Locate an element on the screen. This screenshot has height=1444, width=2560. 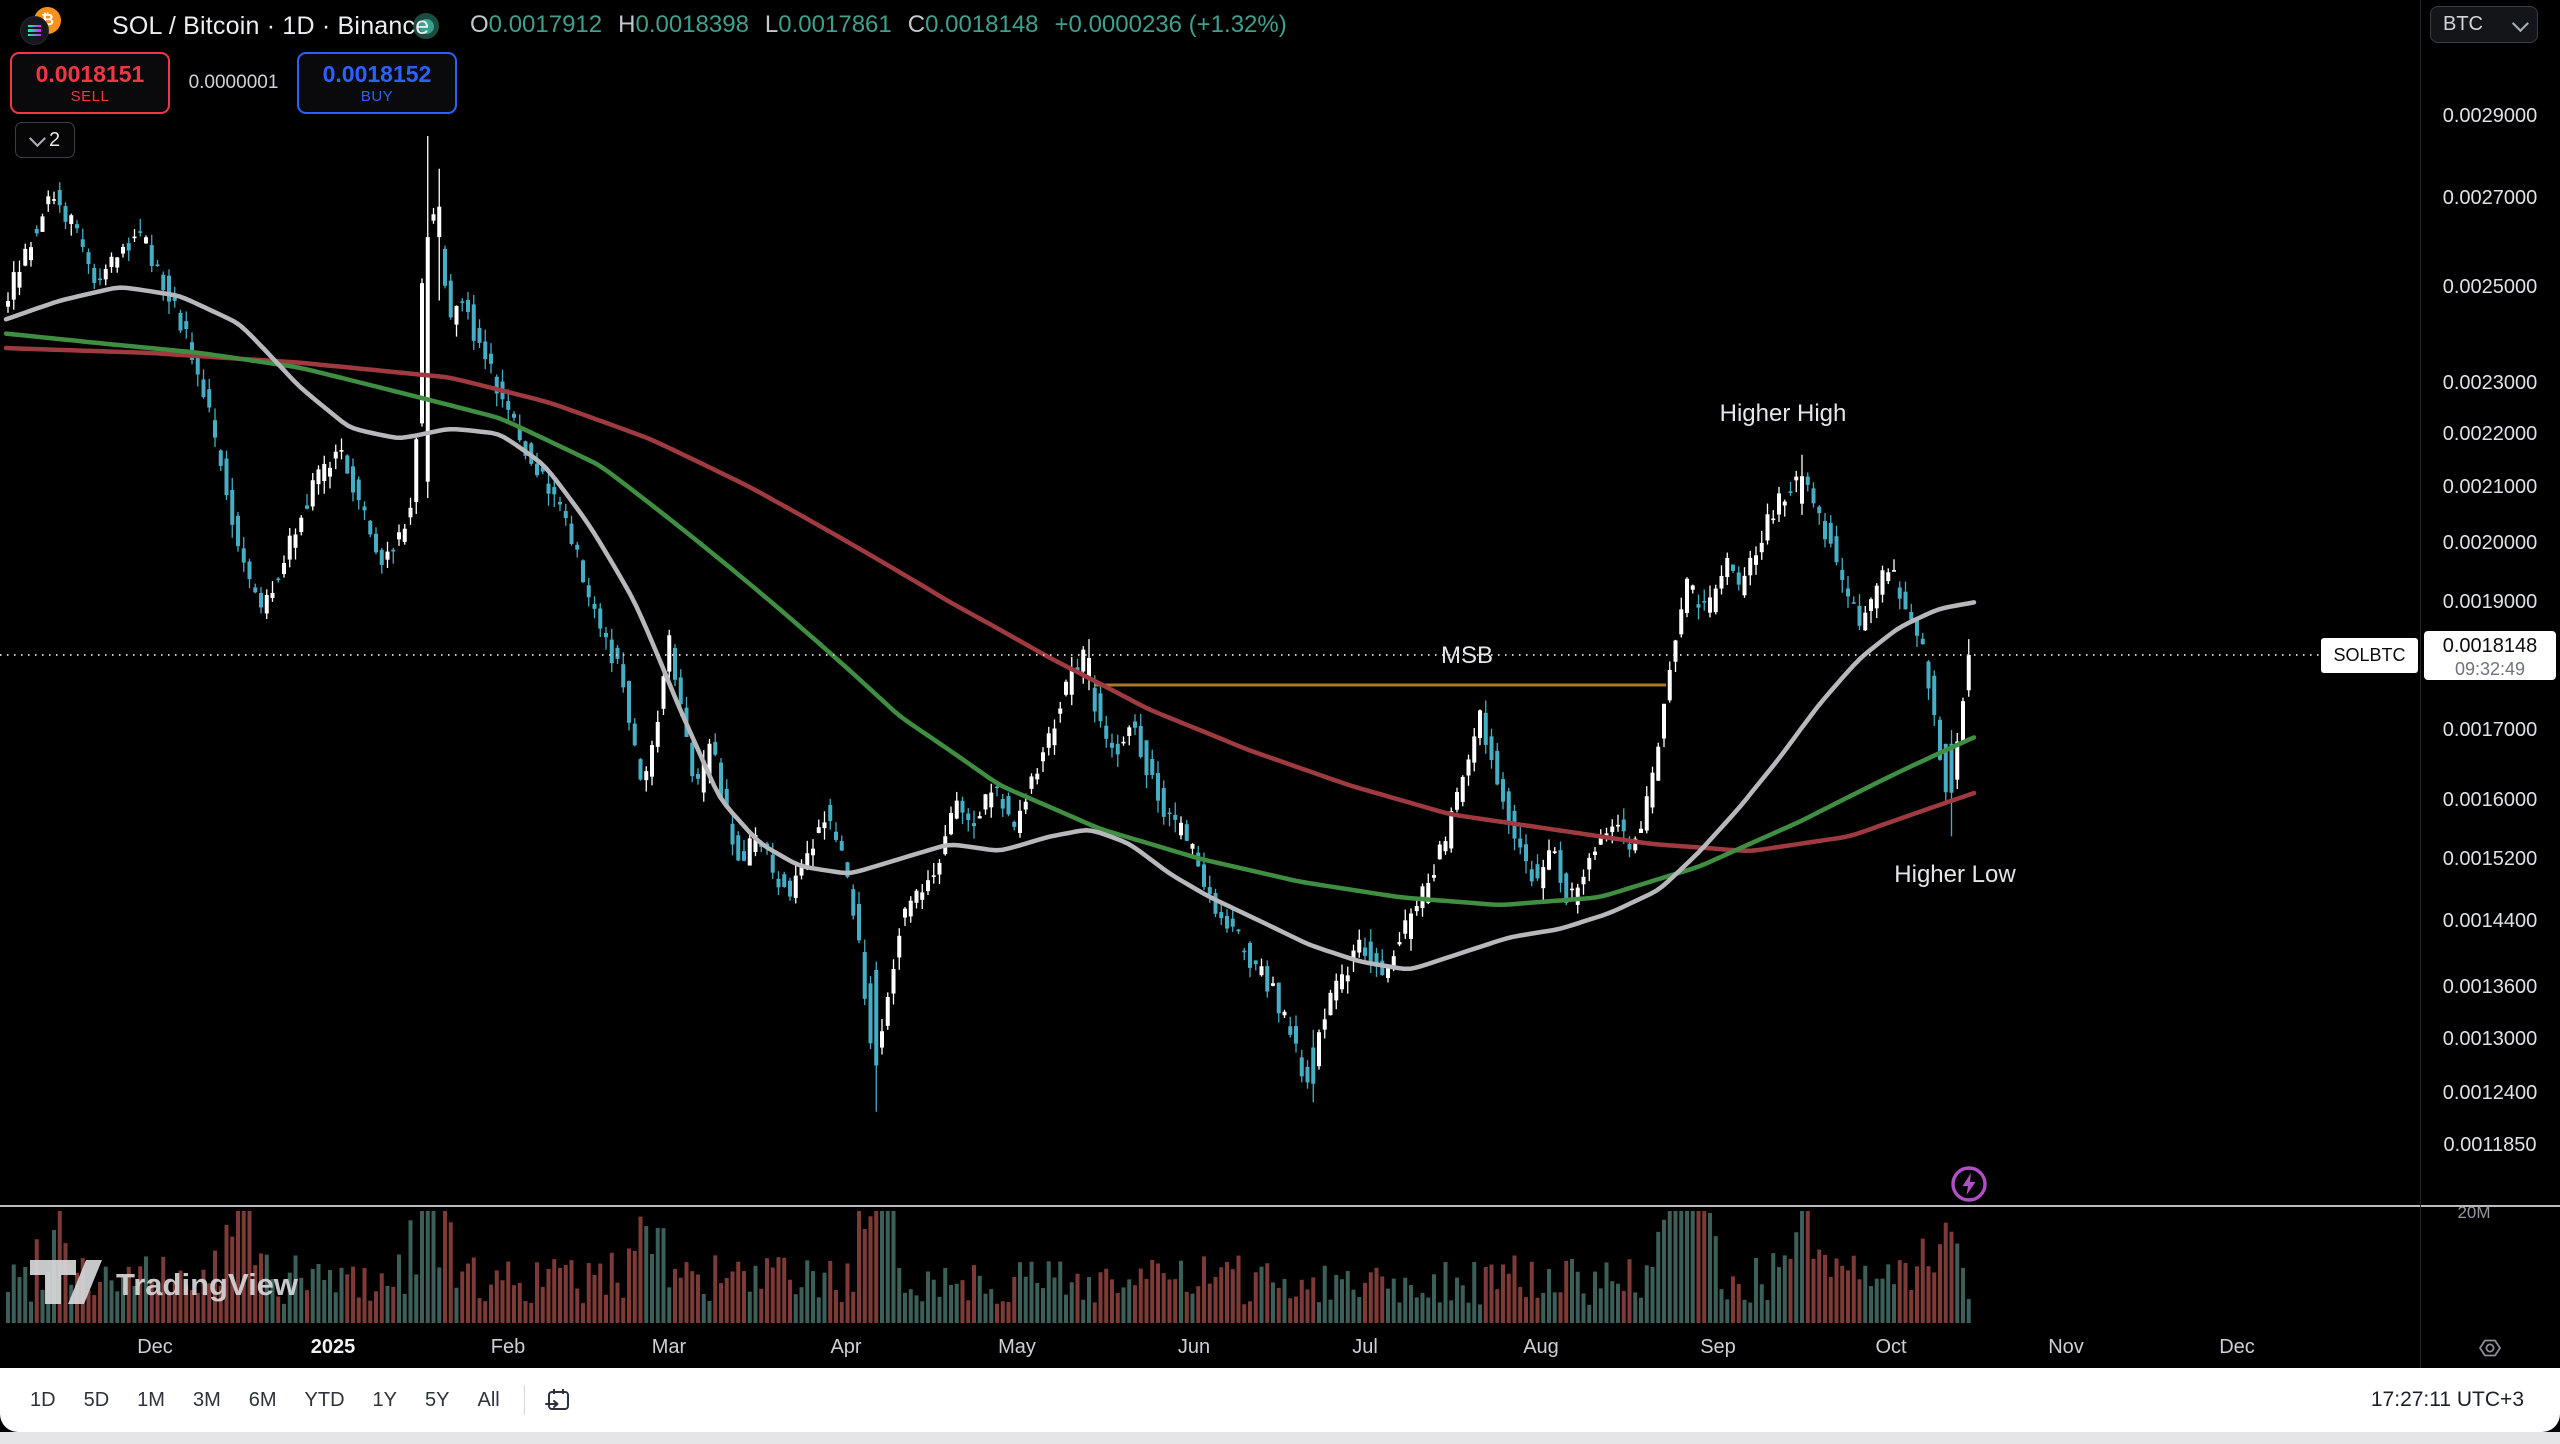
symbol-logos: ₿ is located at coordinates (38, 26).